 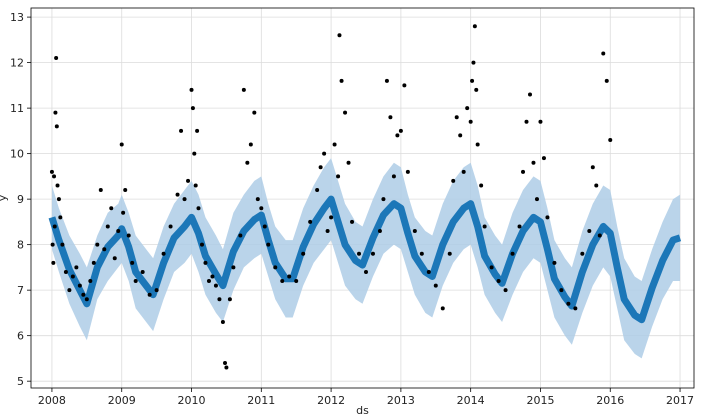 What do you see at coordinates (540, 400) in the screenshot?
I see `x-tick-label: 2015` at bounding box center [540, 400].